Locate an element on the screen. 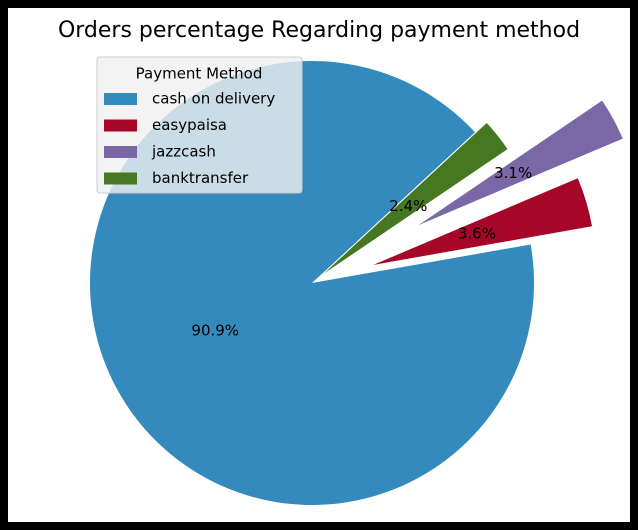 This screenshot has width=638, height=530. legend-label: easypaisa is located at coordinates (189, 125).